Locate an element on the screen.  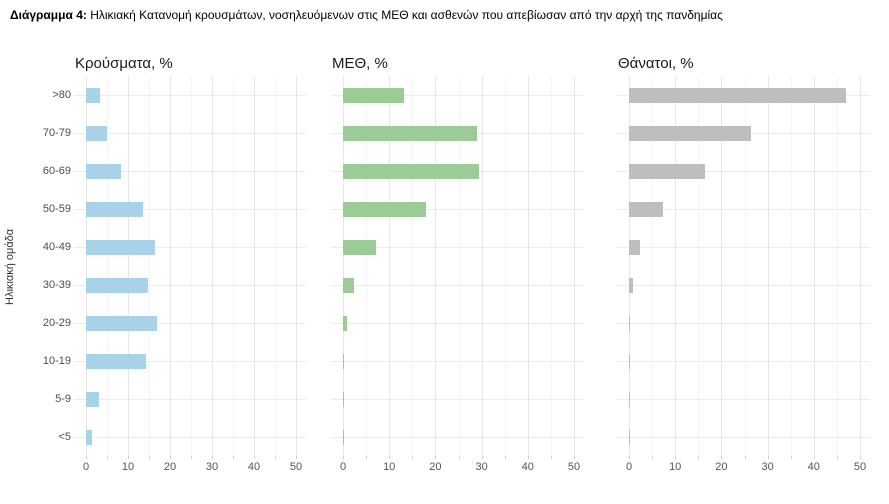
y-tick-label: 60-69 is located at coordinates (56, 171).